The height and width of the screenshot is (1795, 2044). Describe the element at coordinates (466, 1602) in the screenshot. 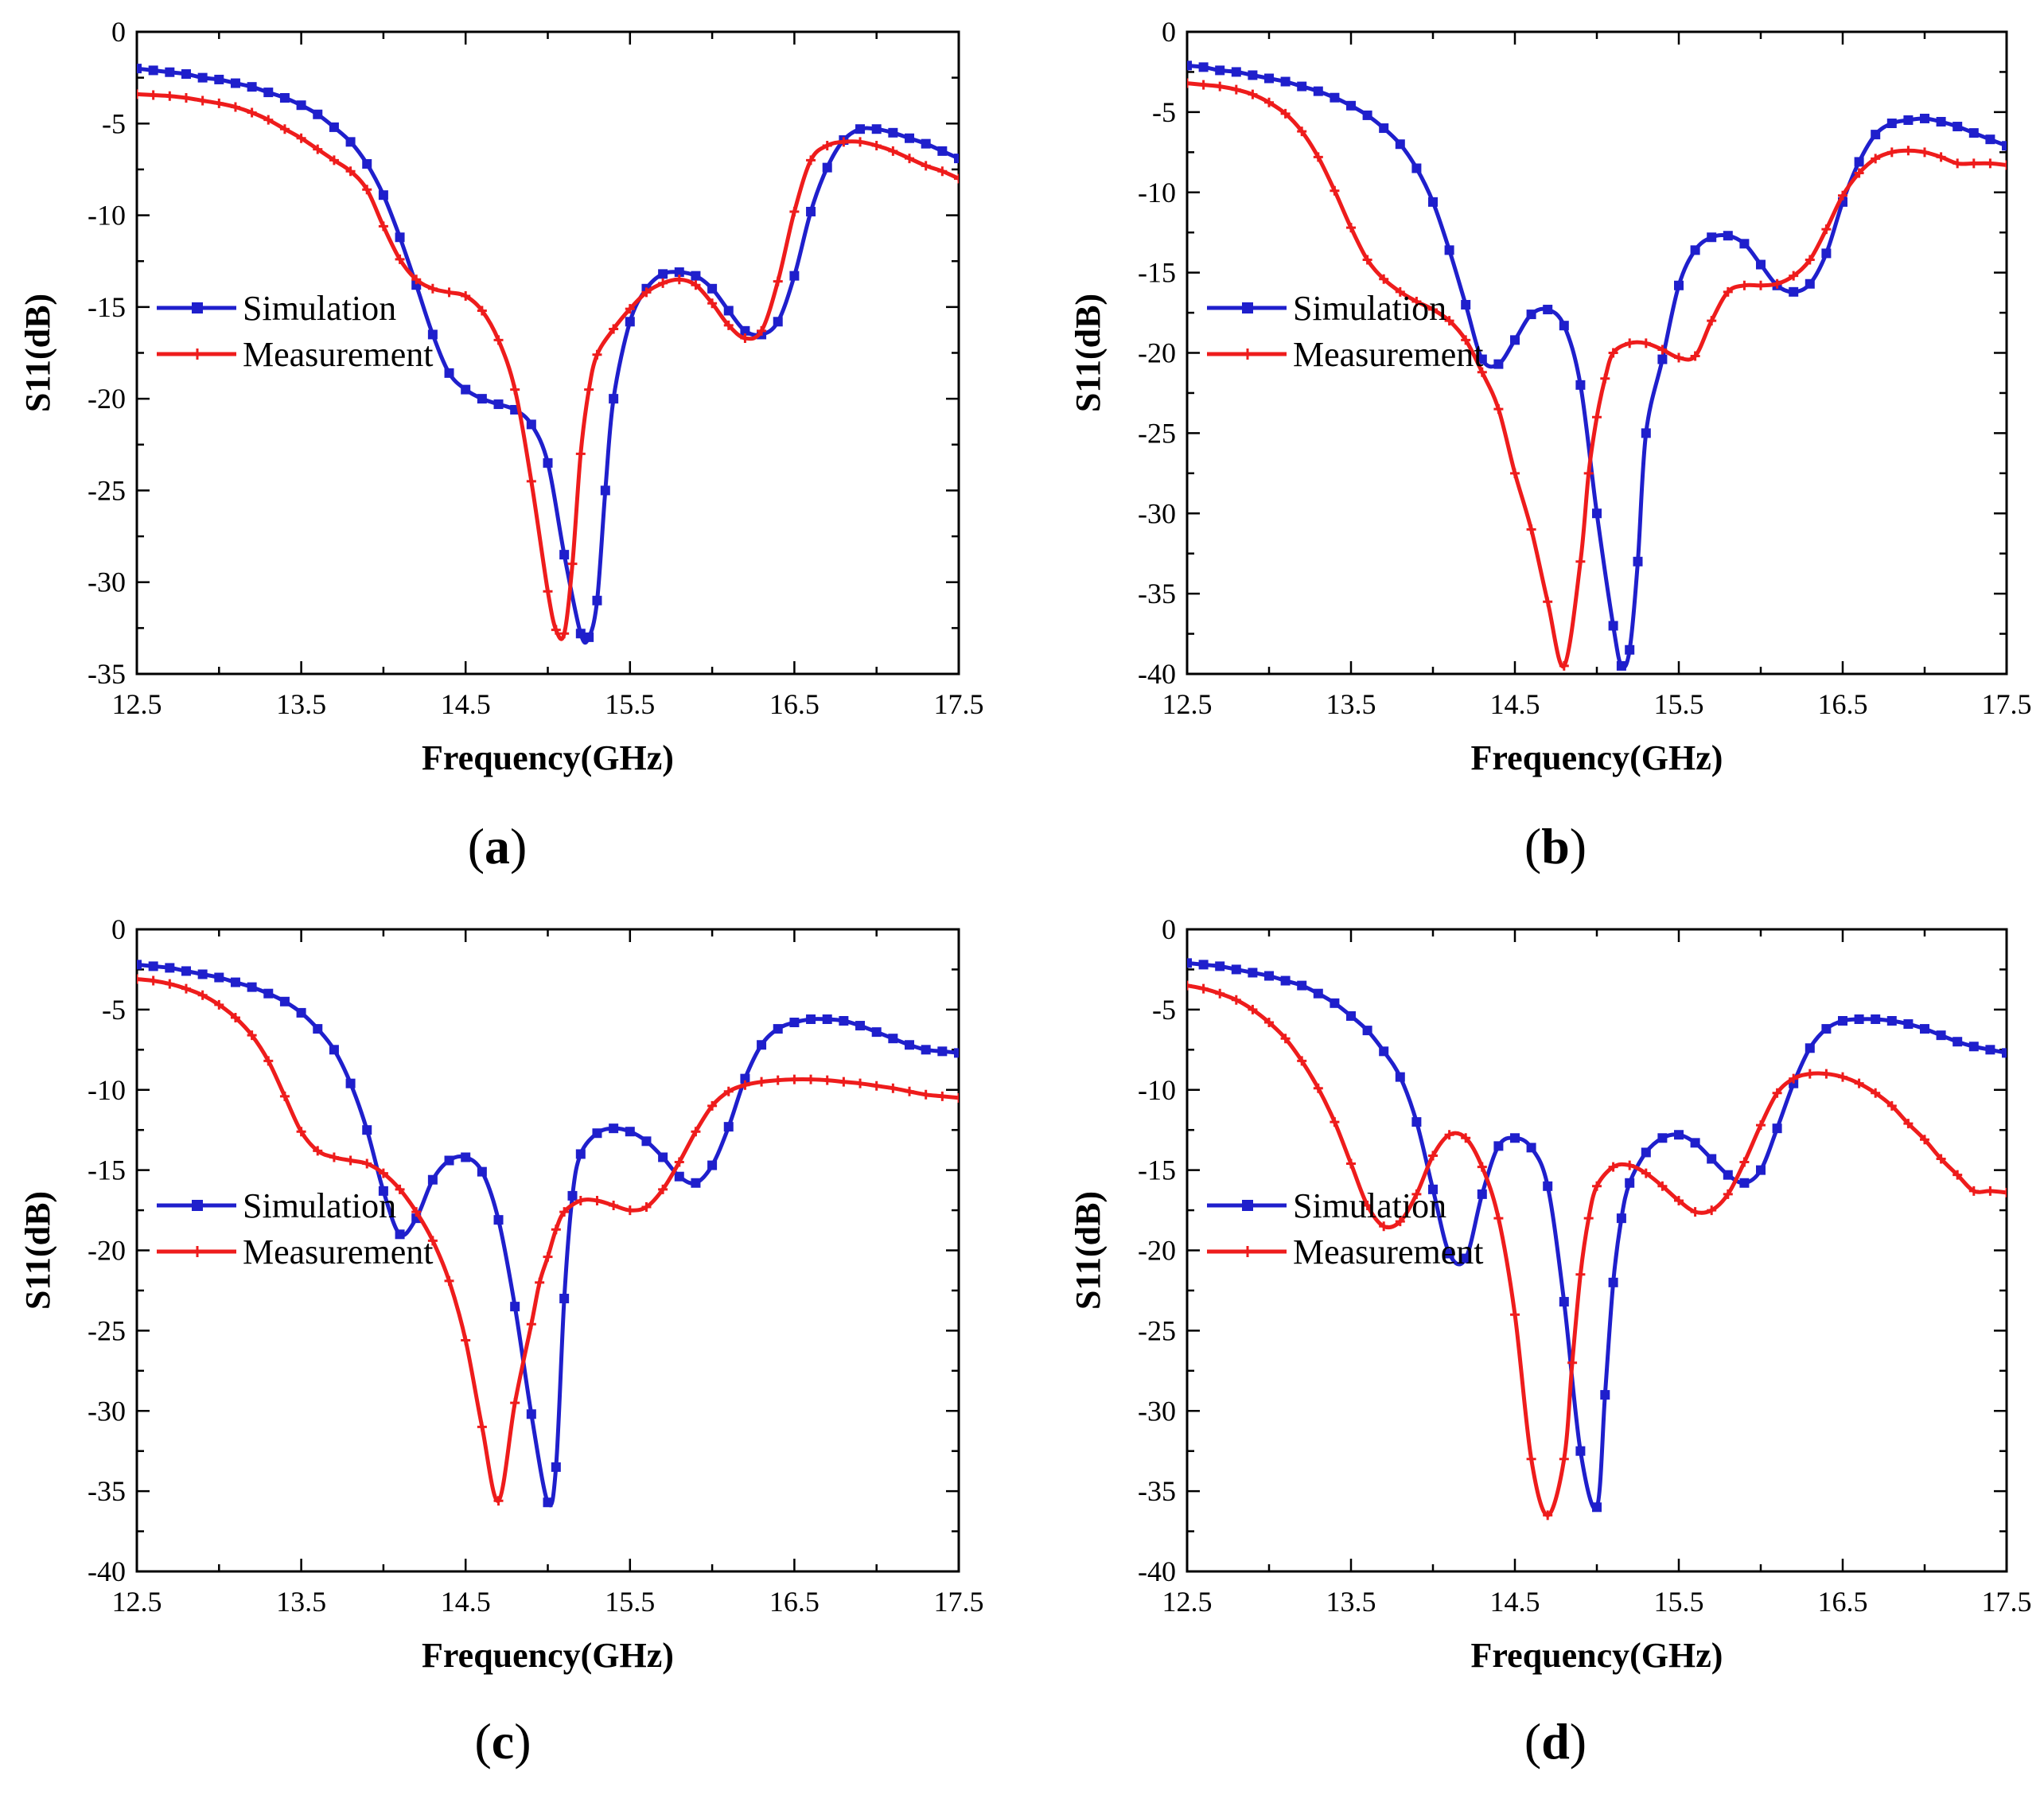

I see `x-tick-label: 14.5` at that location.